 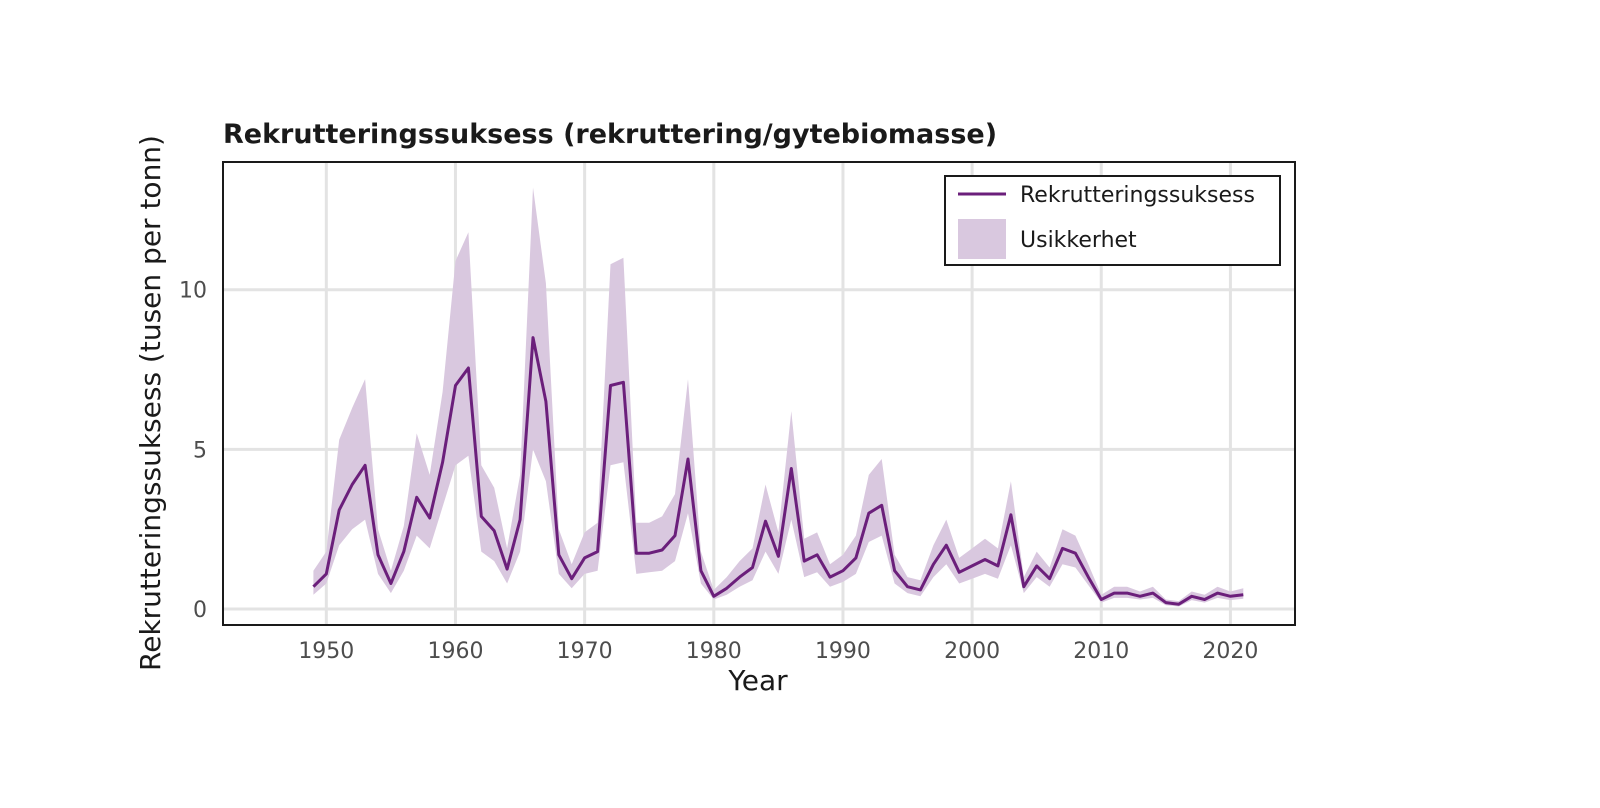 I want to click on x-tick-labels: 1950 1960 1970 1980 1990 2000 2010 2020, so click(x=778, y=651).